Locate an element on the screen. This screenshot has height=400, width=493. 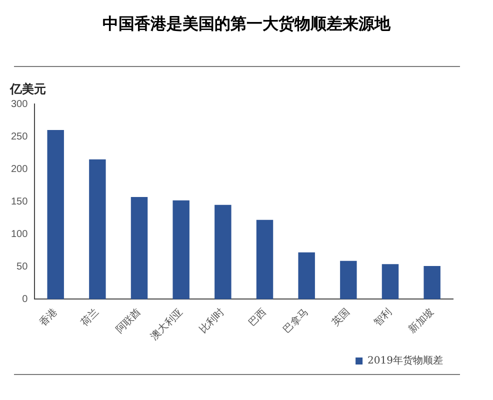
y-tick-label: 300 is located at coordinates (19, 104).